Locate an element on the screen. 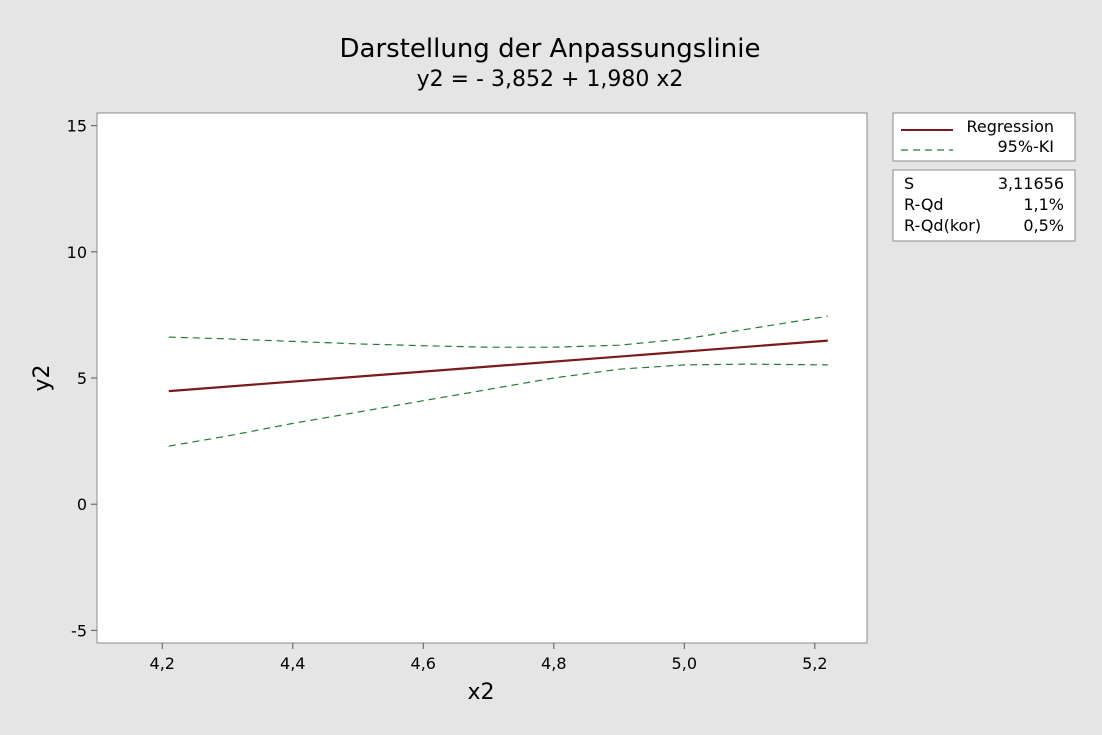 The image size is (1102, 735). legend: Regression 95%-KI is located at coordinates (984, 137).